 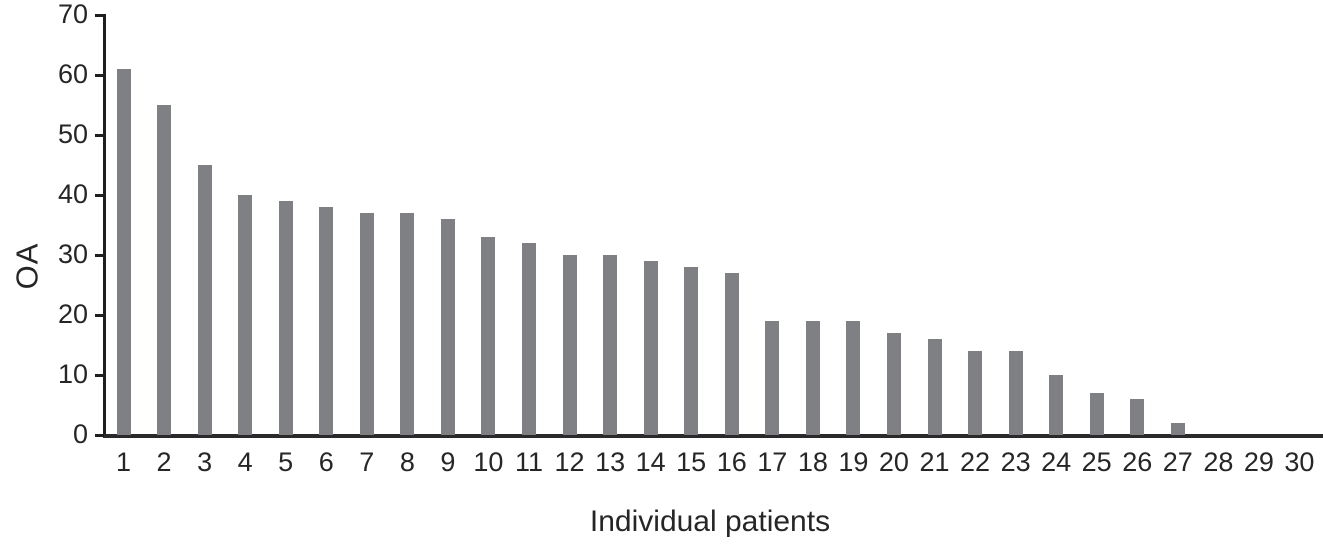 What do you see at coordinates (812, 462) in the screenshot?
I see `x-tick-label: 18` at bounding box center [812, 462].